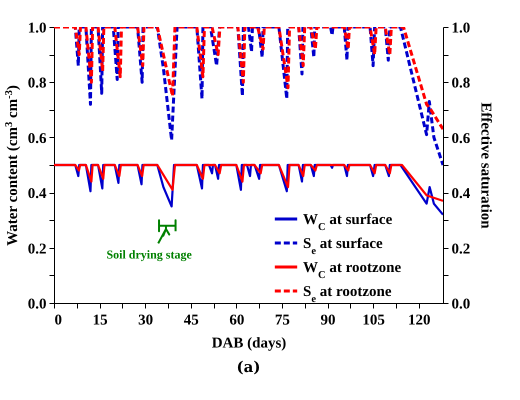  Describe the element at coordinates (37, 304) in the screenshot. I see `y-tick-label: 0.0` at that location.